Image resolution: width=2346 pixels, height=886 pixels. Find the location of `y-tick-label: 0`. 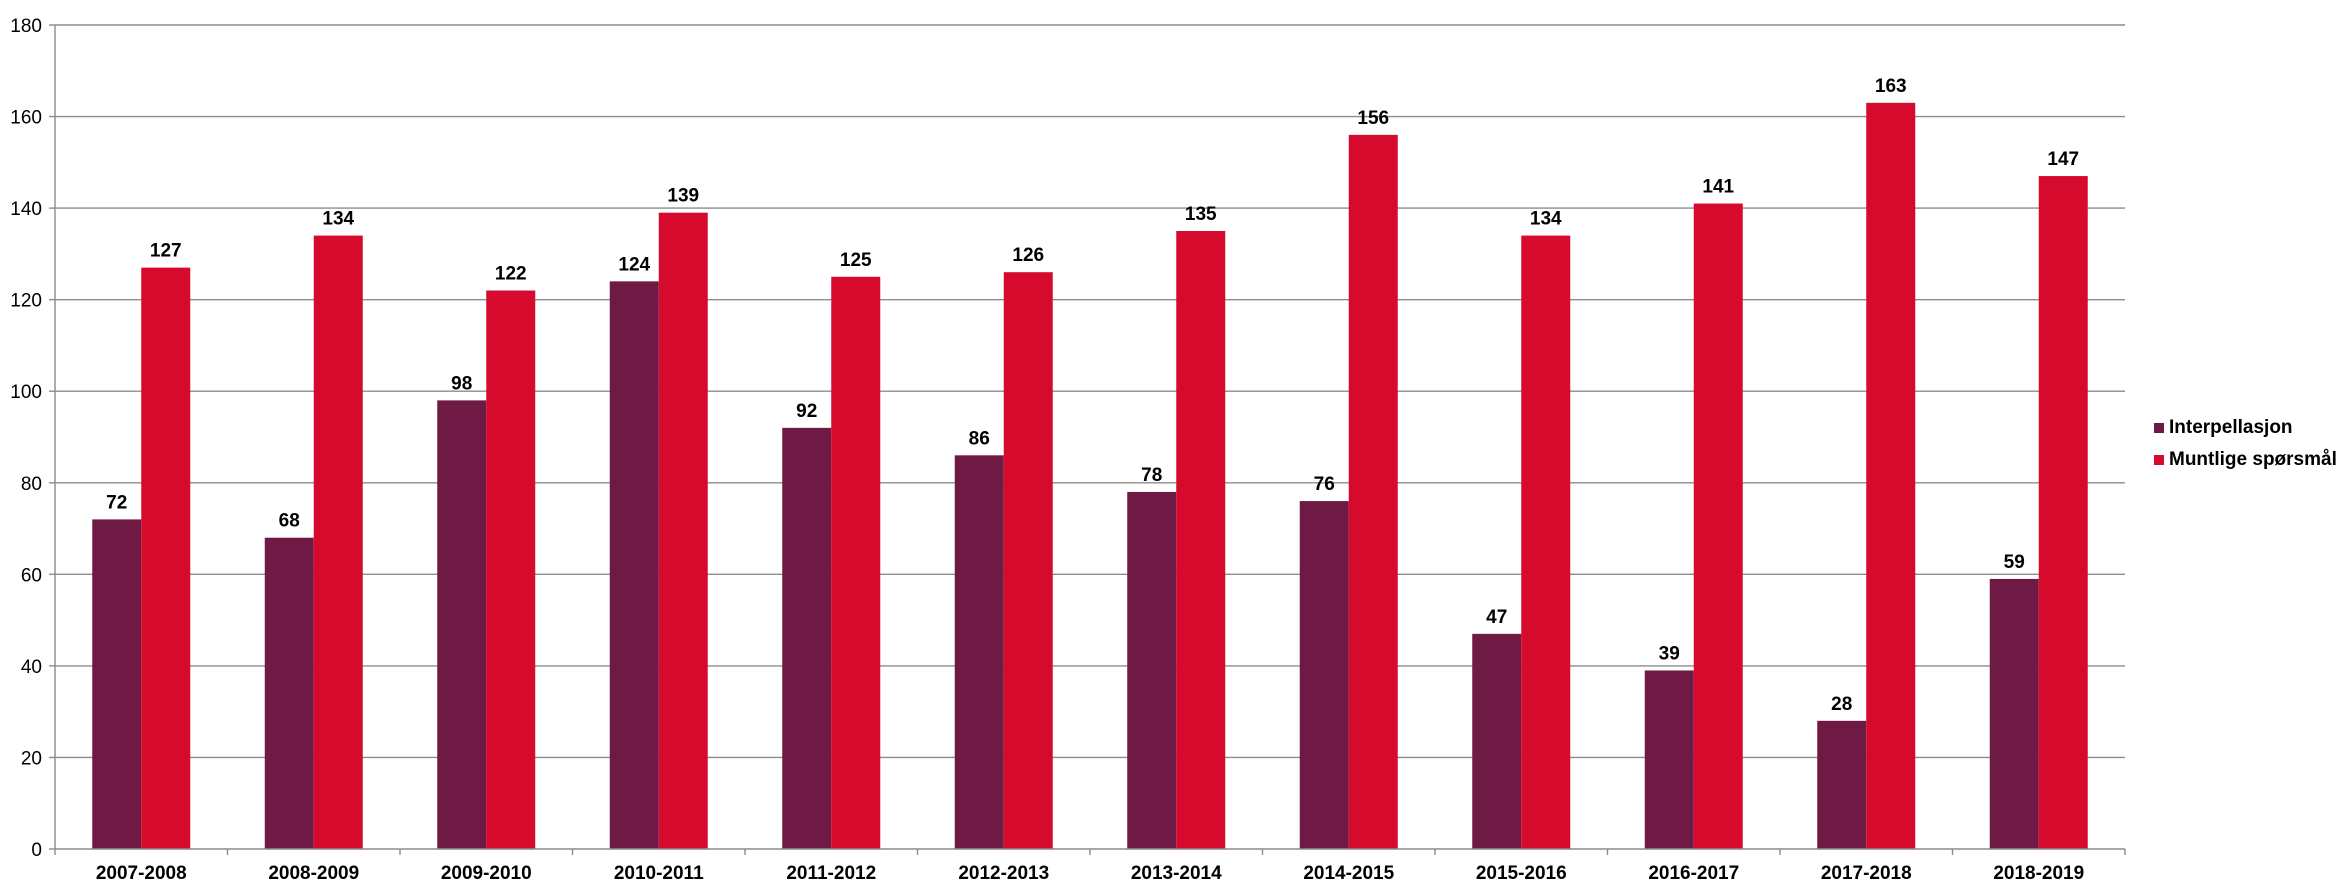

y-tick-label: 0 is located at coordinates (36, 850).